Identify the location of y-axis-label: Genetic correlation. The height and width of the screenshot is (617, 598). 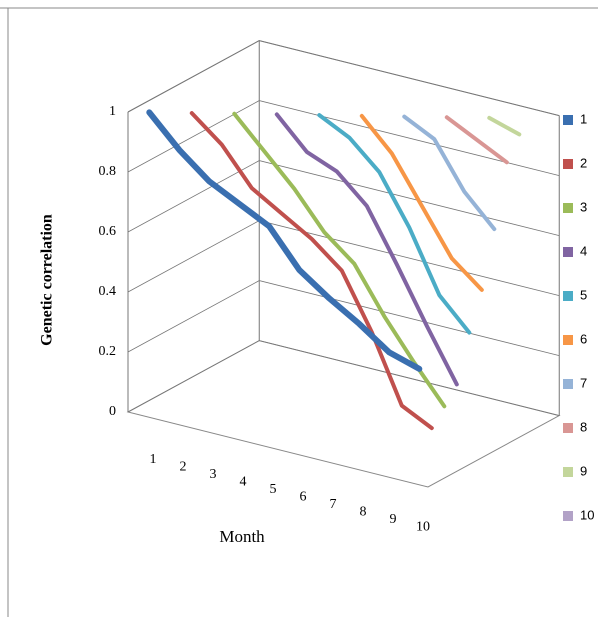
(47, 280).